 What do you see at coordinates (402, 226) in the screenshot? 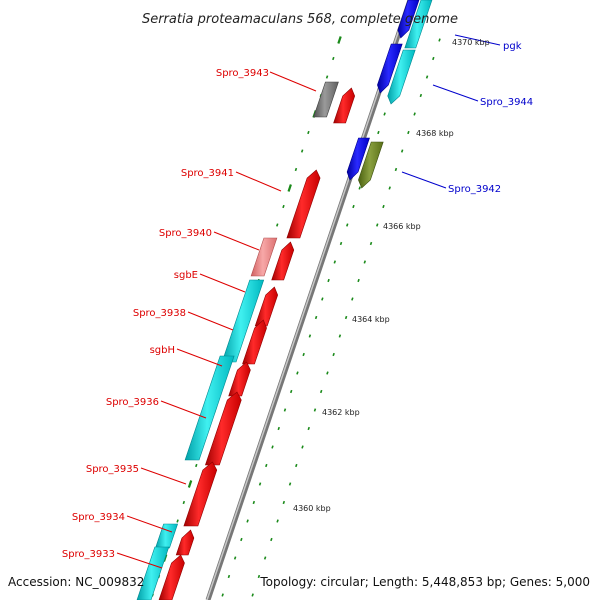
I see `kbp-marker-4366: 4366 kbp` at bounding box center [402, 226].